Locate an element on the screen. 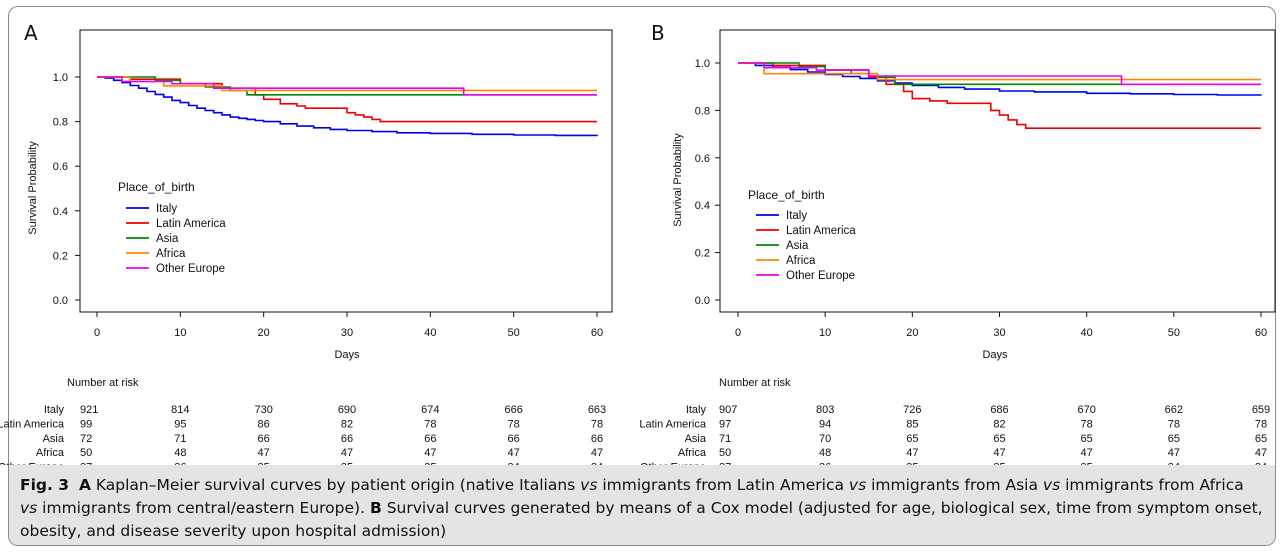  caption-text: immigrants from Latin America is located at coordinates (723, 485).